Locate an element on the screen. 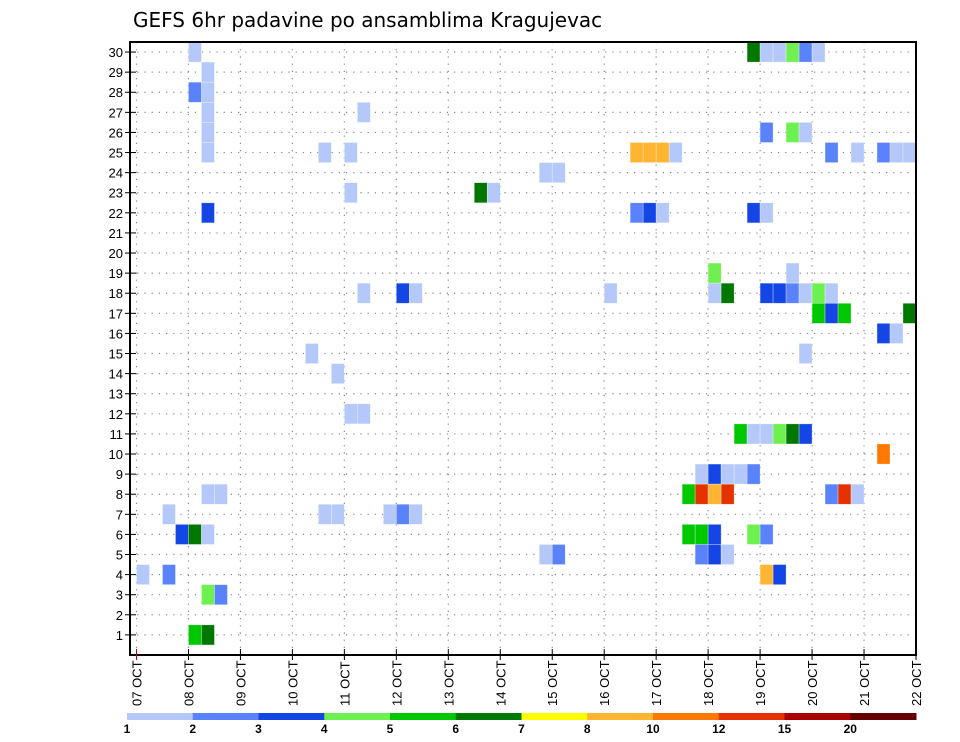 This screenshot has width=960, height=742. y-tick-label: 18 is located at coordinates (116, 293).